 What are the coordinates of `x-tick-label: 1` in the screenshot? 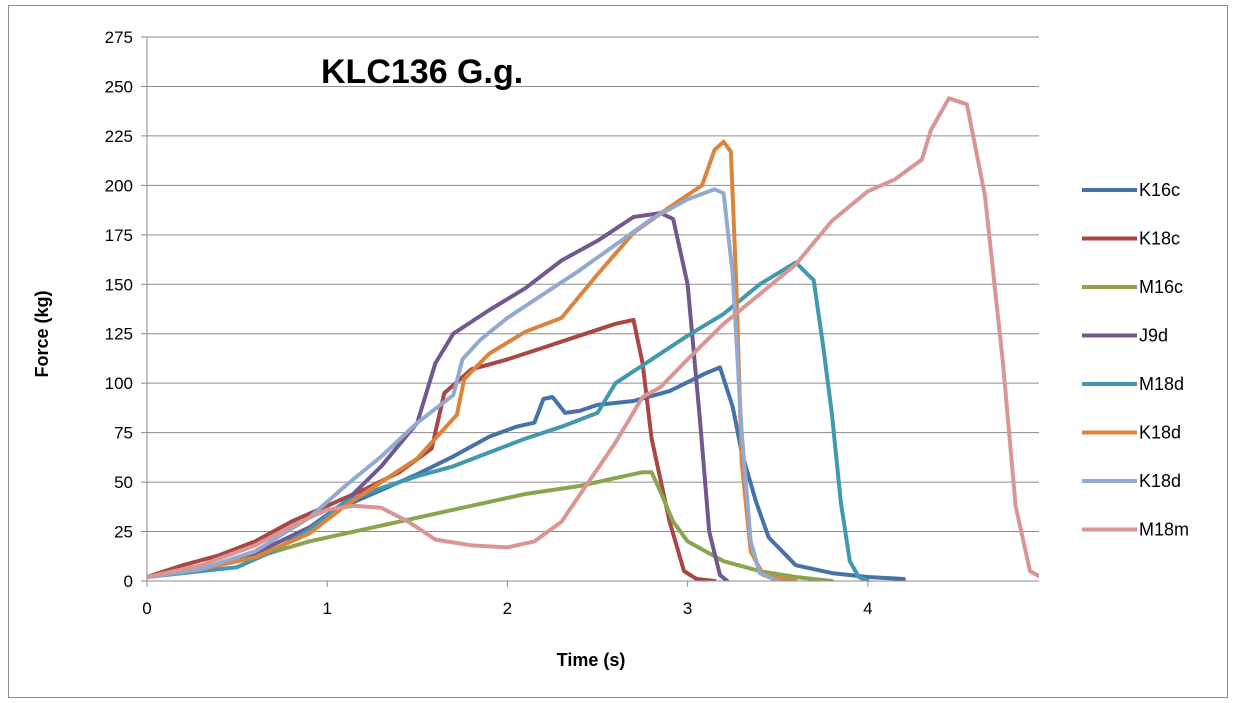 It's located at (326, 608).